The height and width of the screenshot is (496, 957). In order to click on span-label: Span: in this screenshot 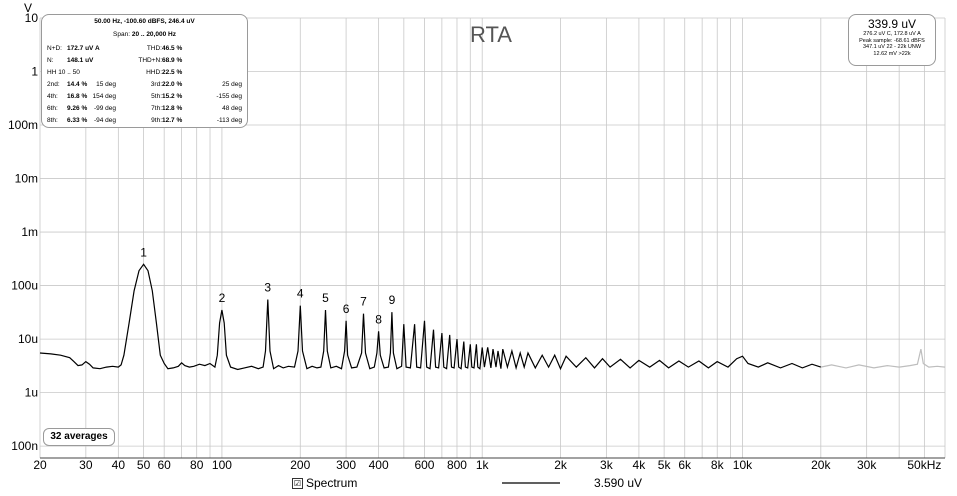, I will do `click(122, 34)`.